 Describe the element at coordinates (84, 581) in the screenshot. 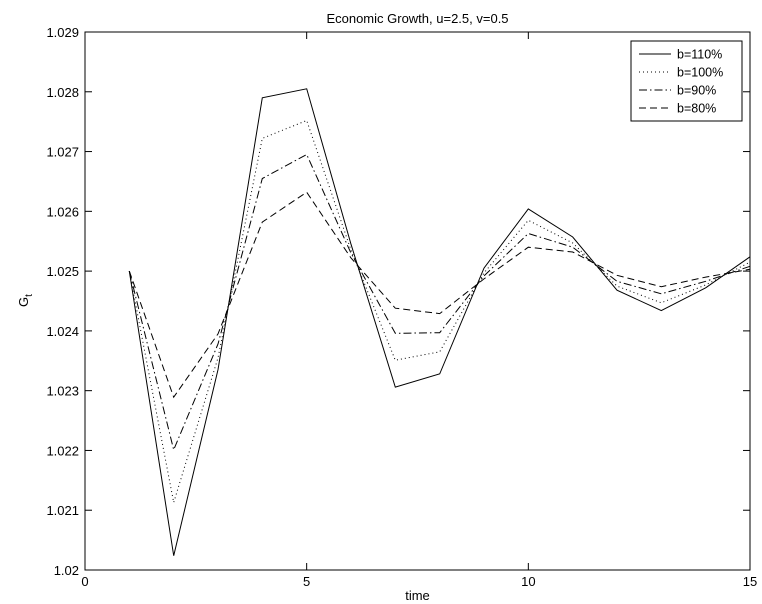

I see `x-tick-label: 0` at that location.